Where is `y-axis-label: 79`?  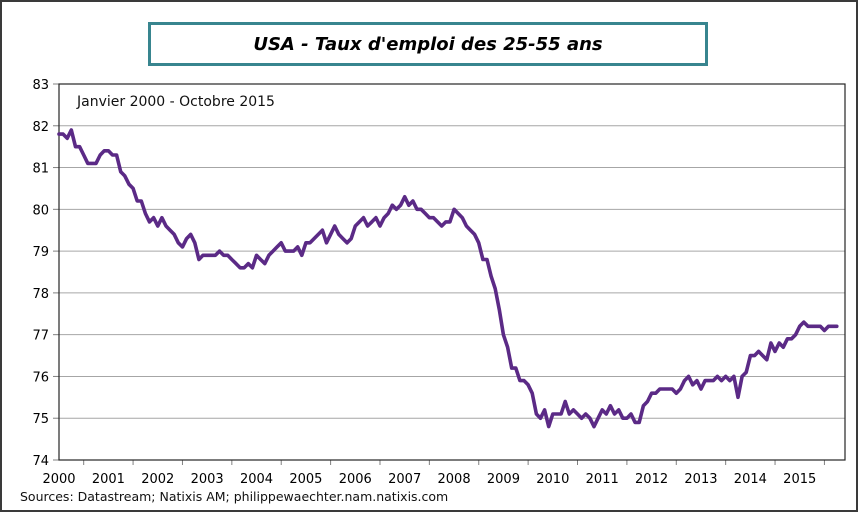 y-axis-label: 79 is located at coordinates (40, 252).